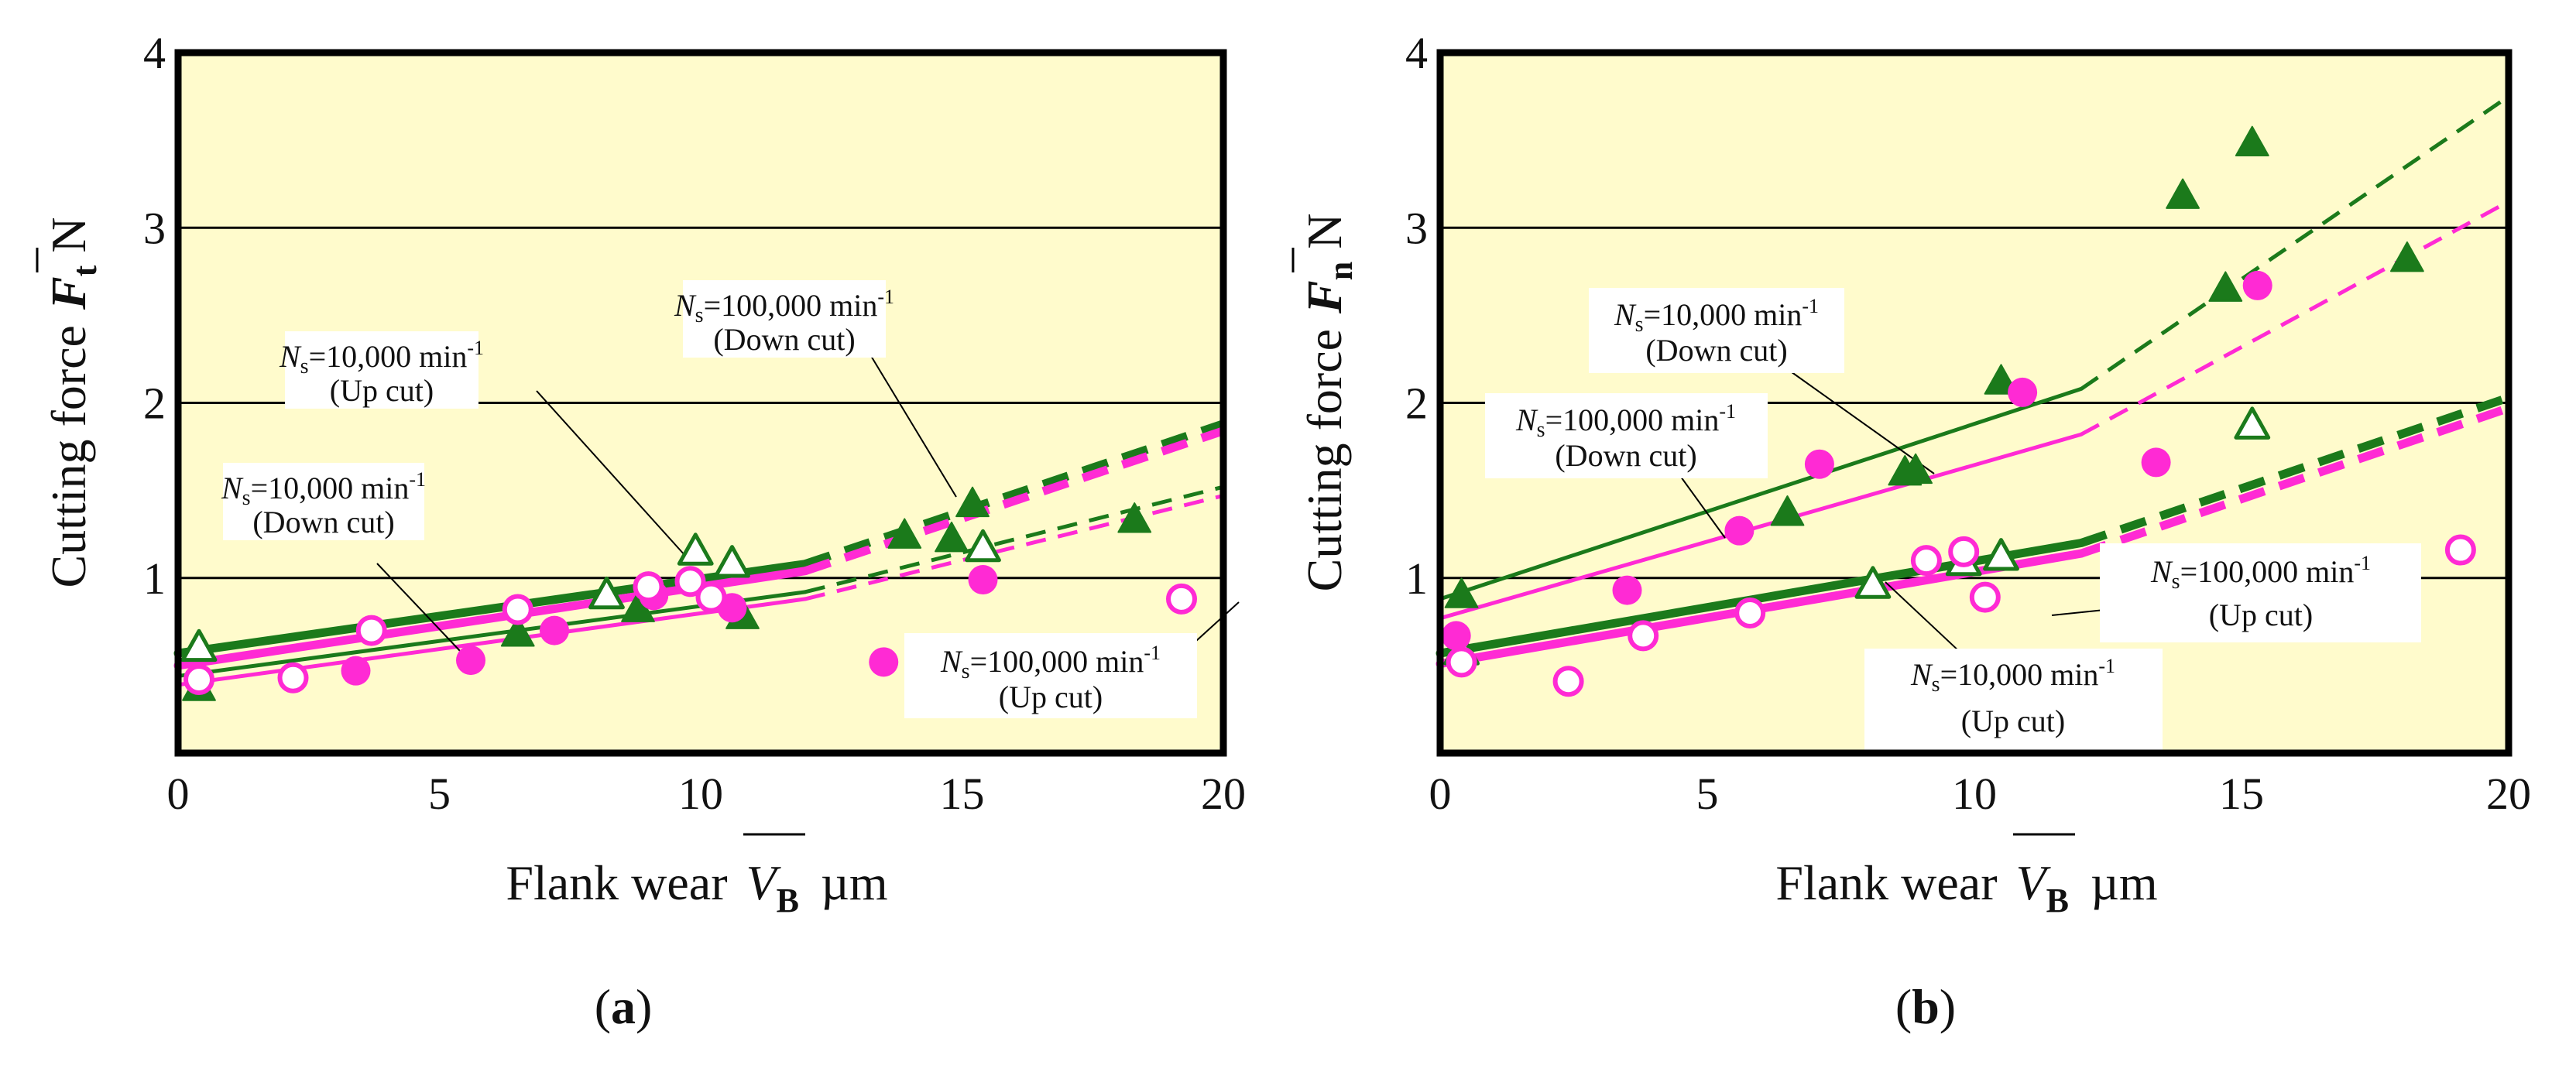 The width and height of the screenshot is (2576, 1065). Describe the element at coordinates (68, 456) in the screenshot. I see `y-axis-quantity: Cutting force` at that location.